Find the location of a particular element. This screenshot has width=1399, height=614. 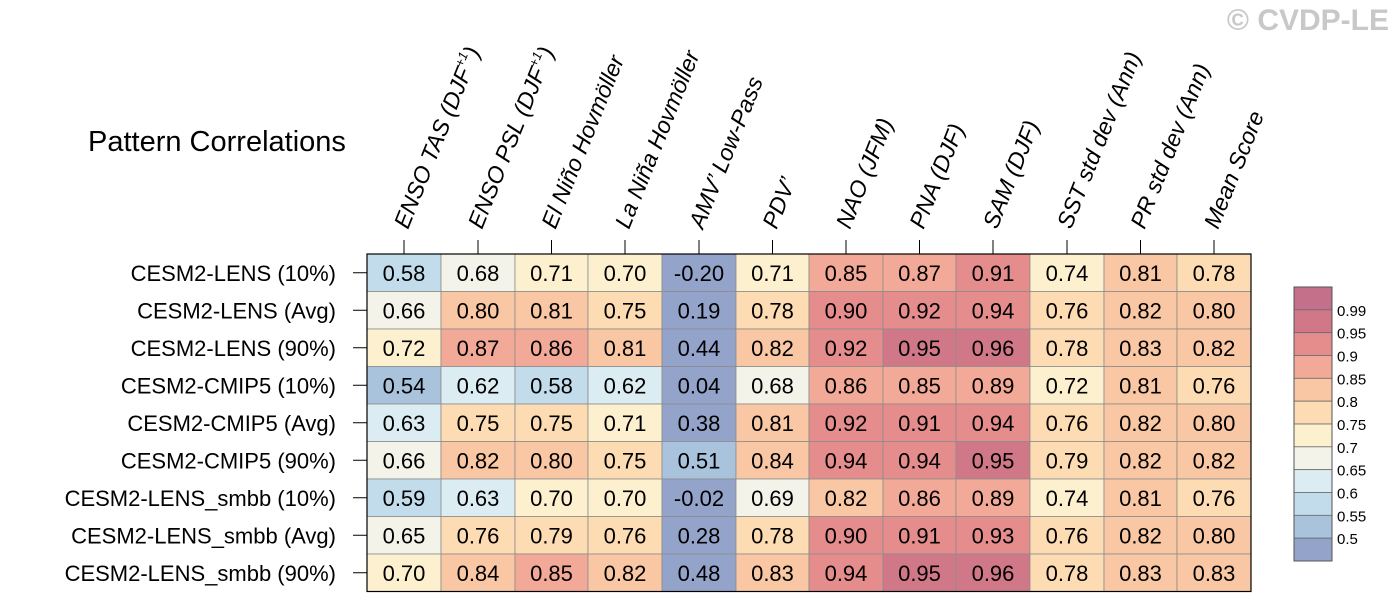

cell-value-label: 0.86 is located at coordinates (846, 385).